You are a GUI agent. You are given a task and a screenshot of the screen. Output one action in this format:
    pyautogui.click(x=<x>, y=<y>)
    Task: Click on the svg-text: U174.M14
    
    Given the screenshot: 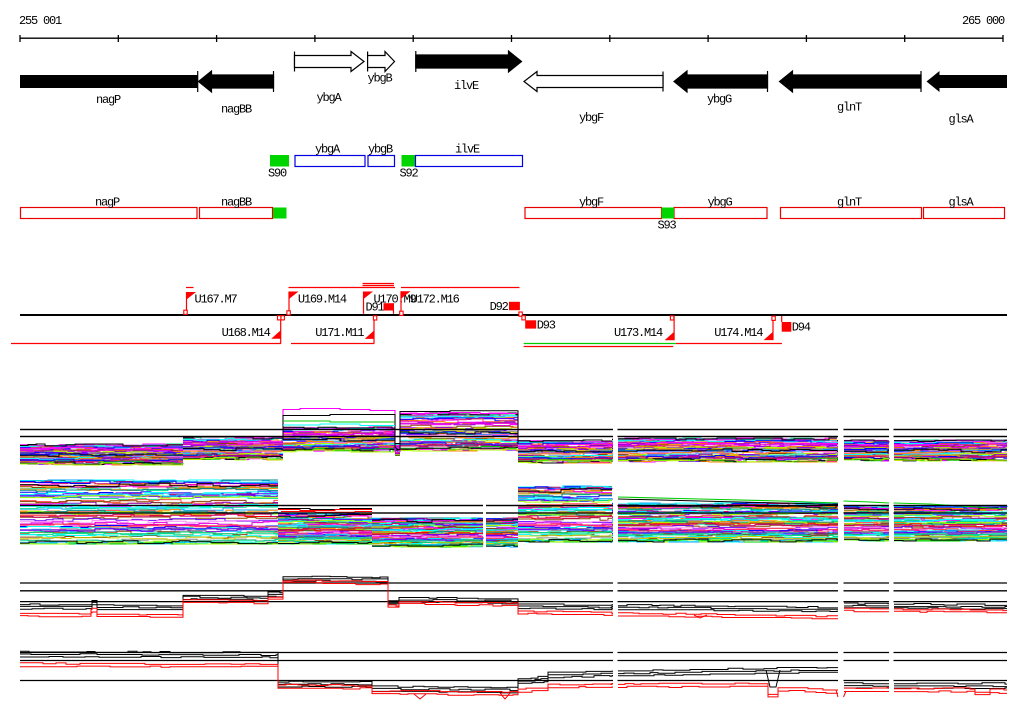 What is the action you would take?
    pyautogui.click(x=738, y=333)
    